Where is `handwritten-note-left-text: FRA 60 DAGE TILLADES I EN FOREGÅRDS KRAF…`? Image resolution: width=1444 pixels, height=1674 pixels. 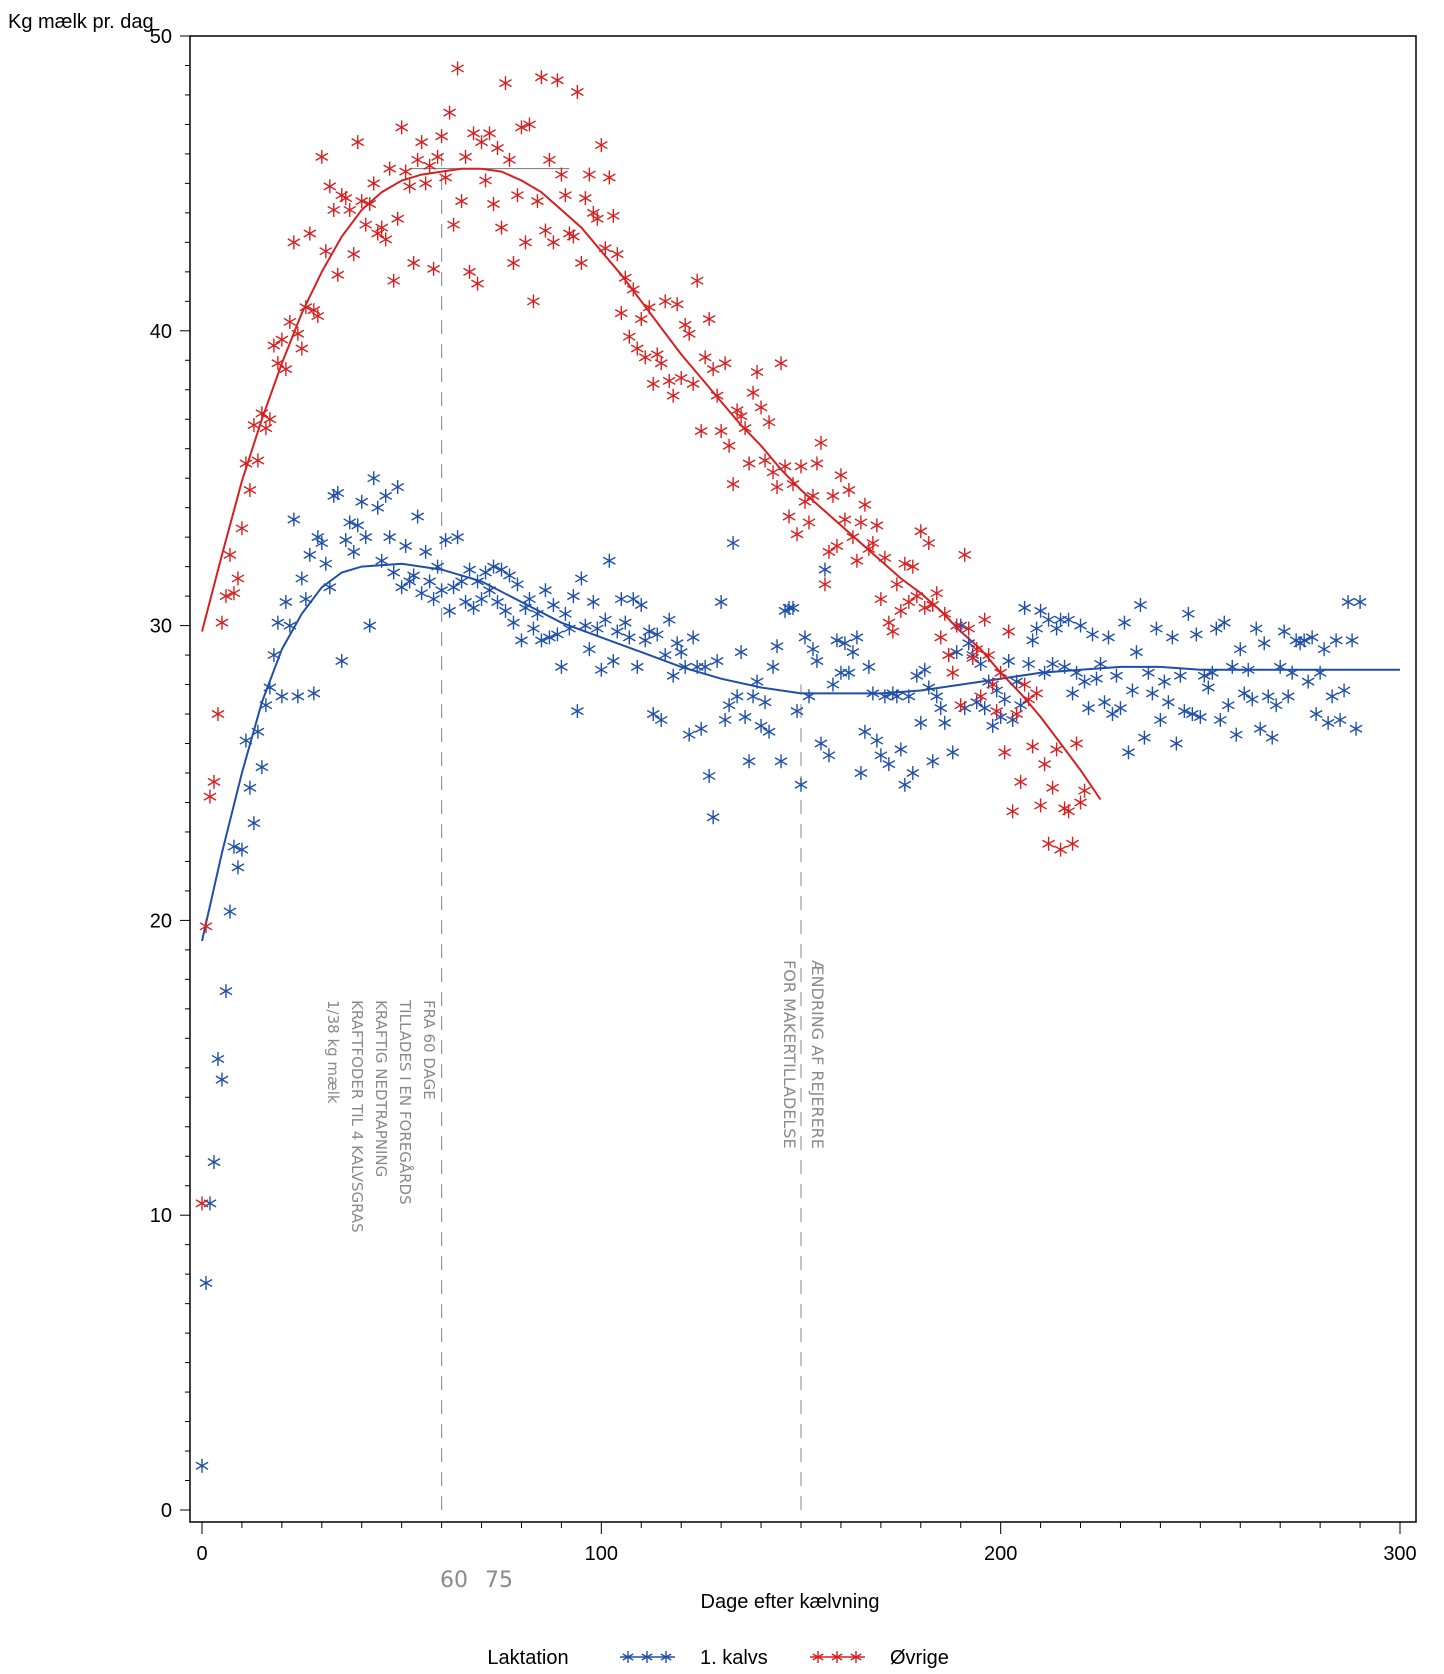
handwritten-note-left-text: FRA 60 DAGE TILLADES I EN FOREGÅRDS KRAF… is located at coordinates (381, 1118).